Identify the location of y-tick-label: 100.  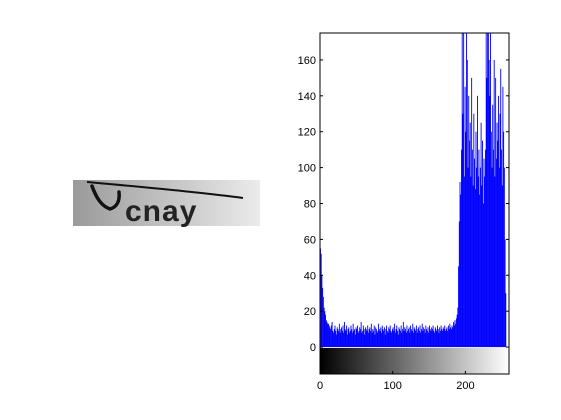
(307, 169).